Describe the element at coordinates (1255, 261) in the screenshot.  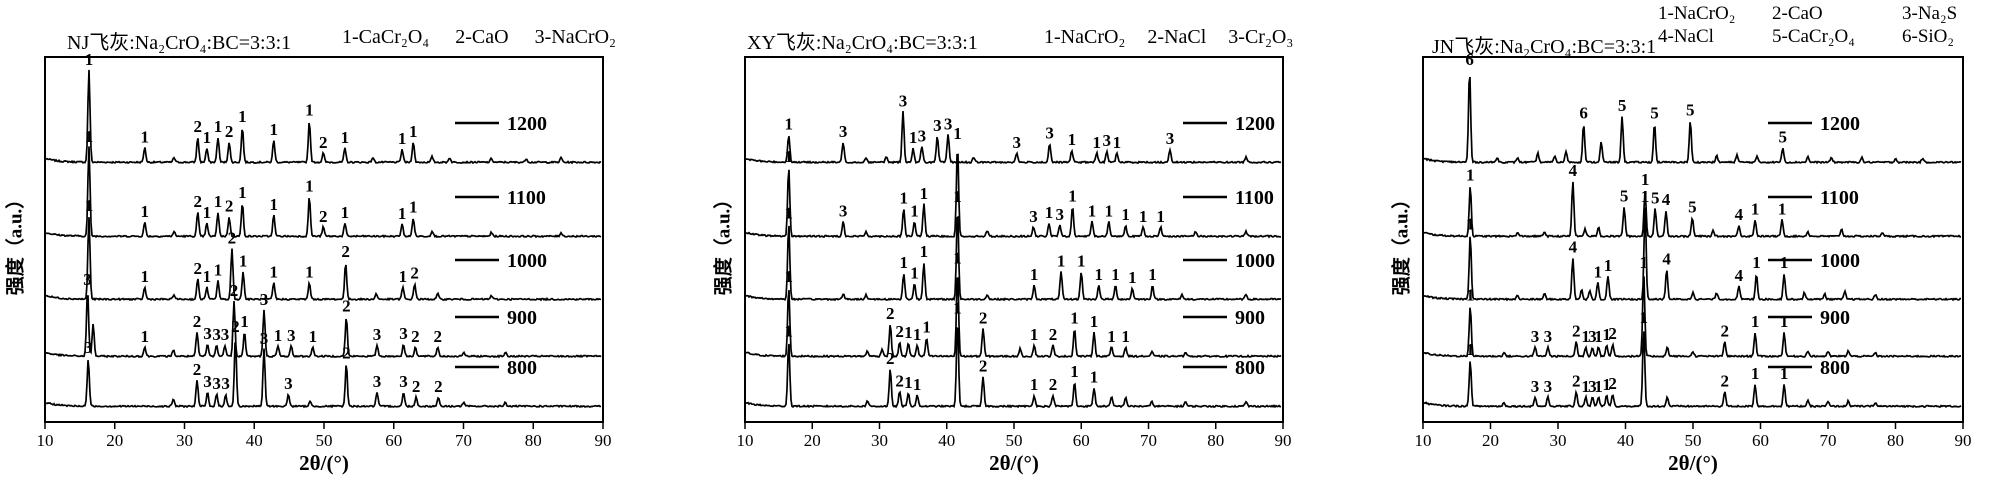
I see `temp-label: 1000` at that location.